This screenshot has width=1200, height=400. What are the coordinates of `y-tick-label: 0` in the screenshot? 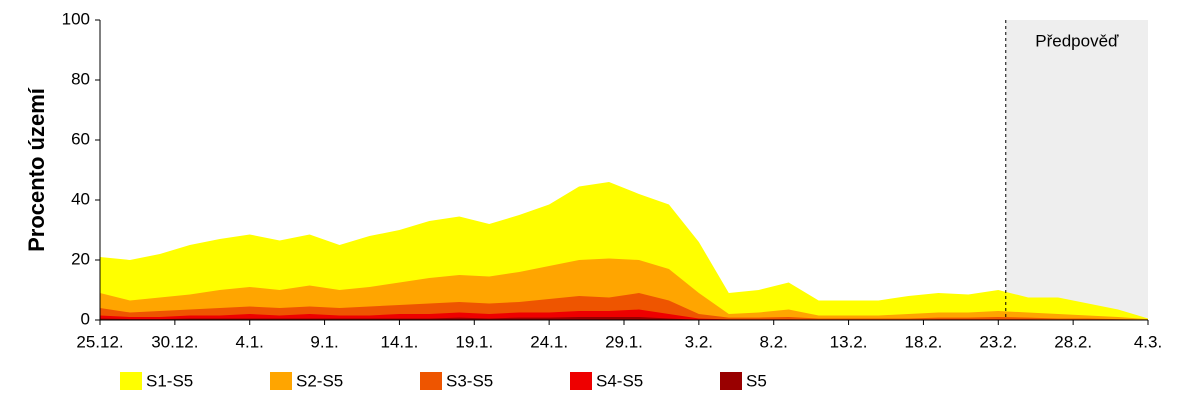 It's located at (85, 318).